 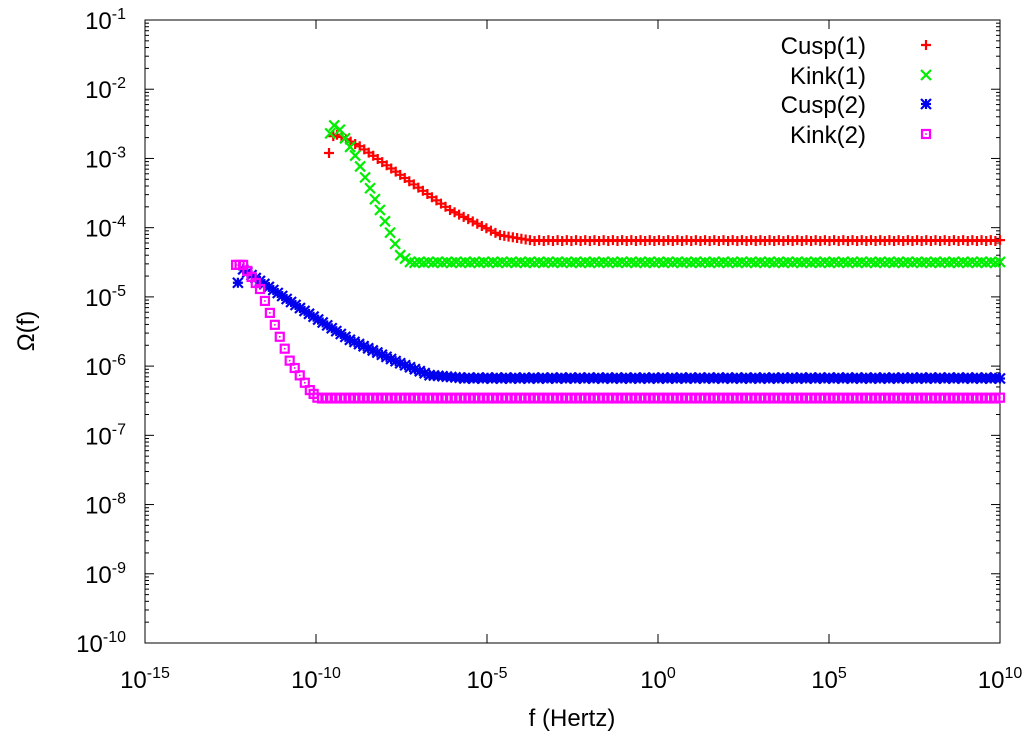 I want to click on y-tick-label: 10⁻⁶, so click(x=105, y=366).